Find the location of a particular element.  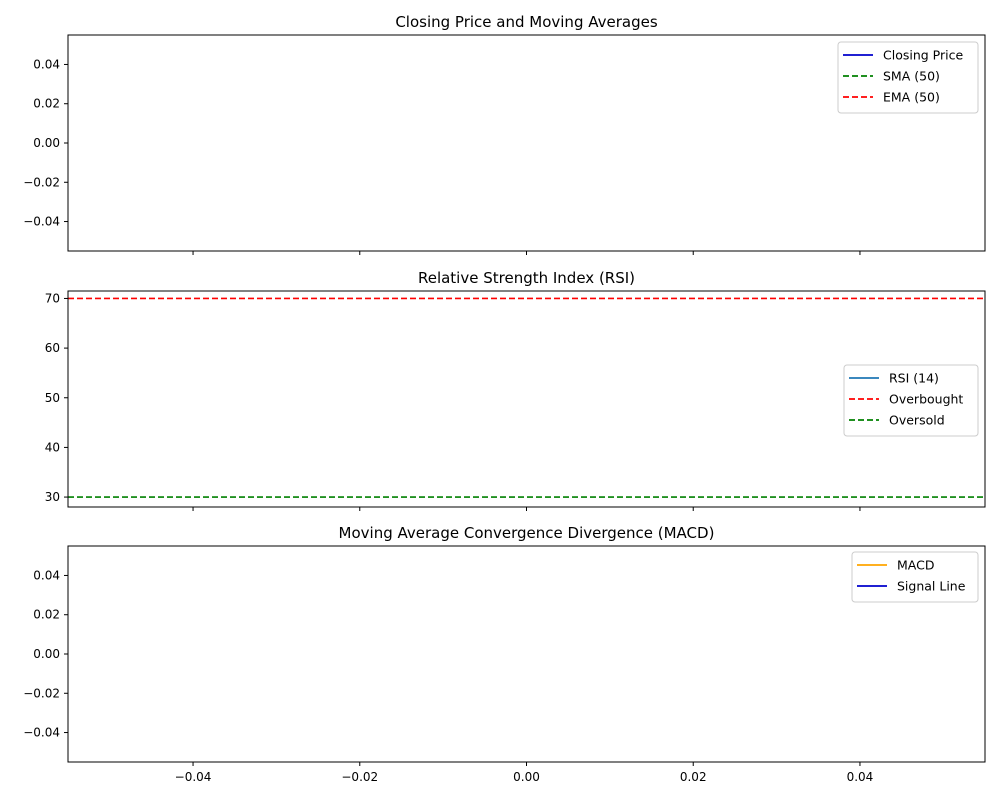

chart-title: Closing Price and Moving Averages is located at coordinates (526, 22).